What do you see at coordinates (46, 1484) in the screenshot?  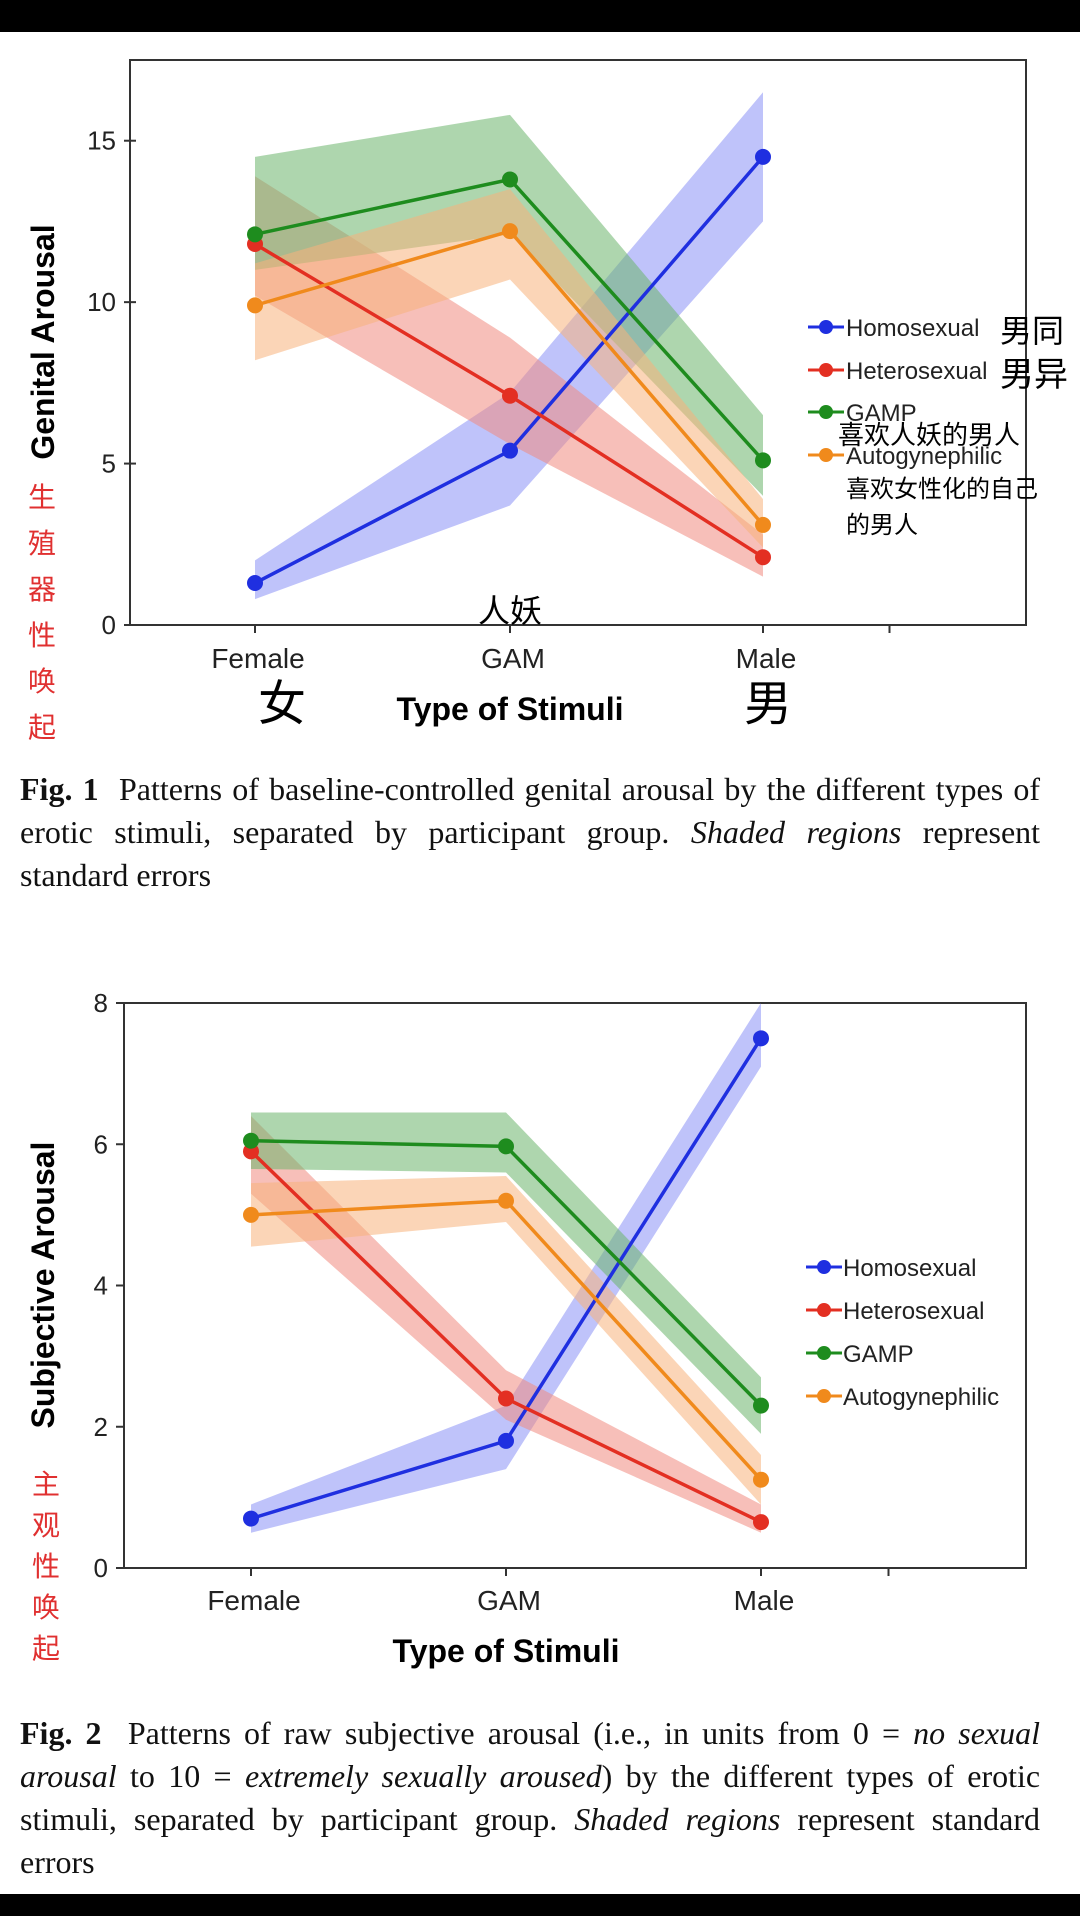 I see `y-cn-char: 主` at bounding box center [46, 1484].